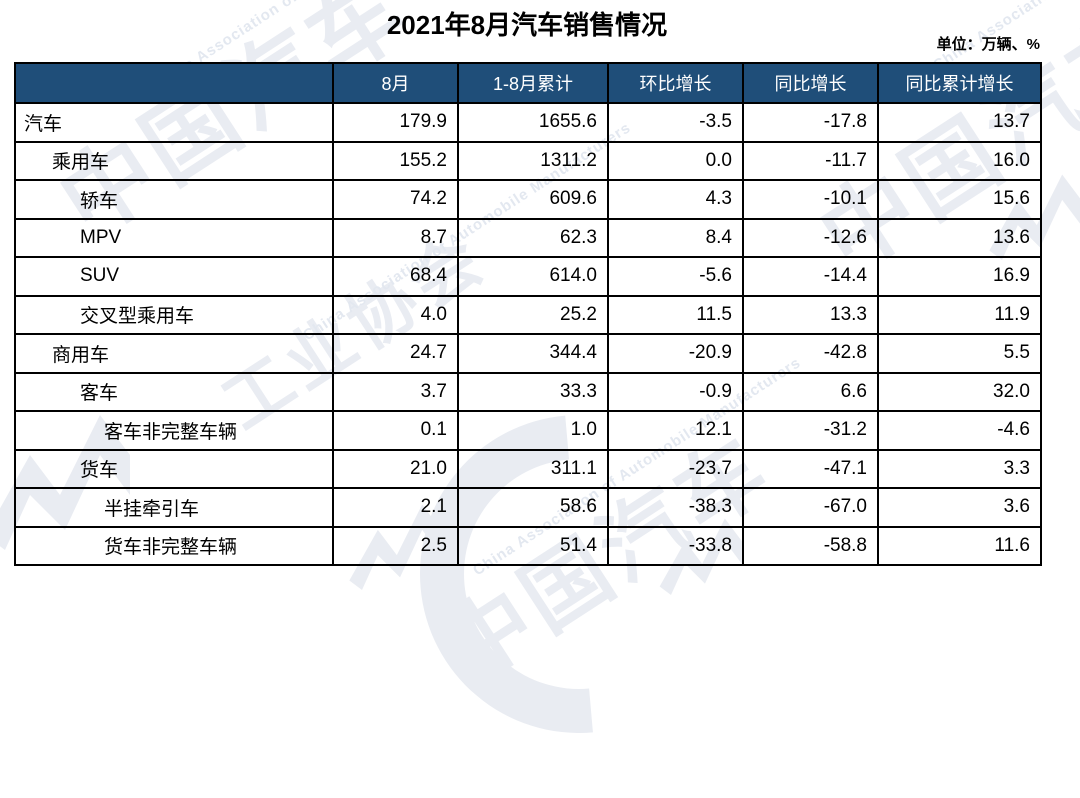 Image resolution: width=1080 pixels, height=798 pixels. Describe the element at coordinates (810, 276) in the screenshot. I see `cell-value: -14.4` at that location.